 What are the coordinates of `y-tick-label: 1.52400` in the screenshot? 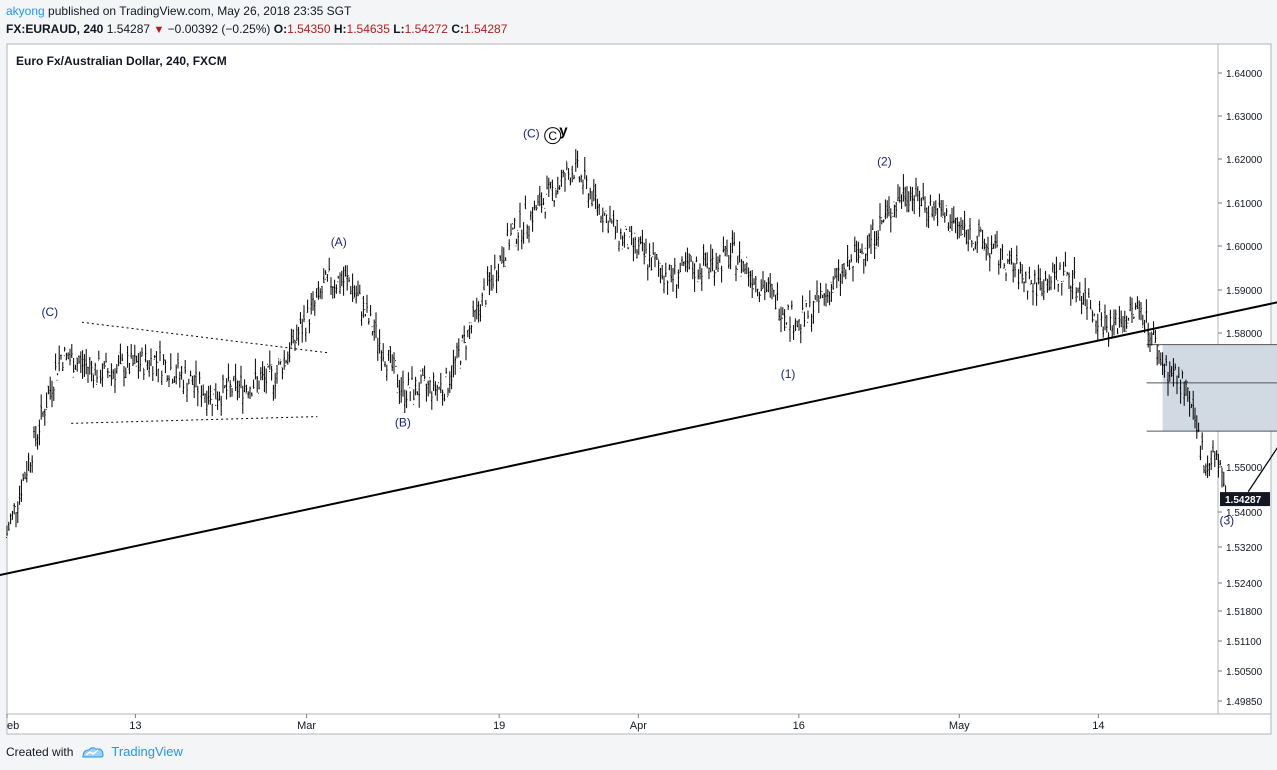 It's located at (1244, 584).